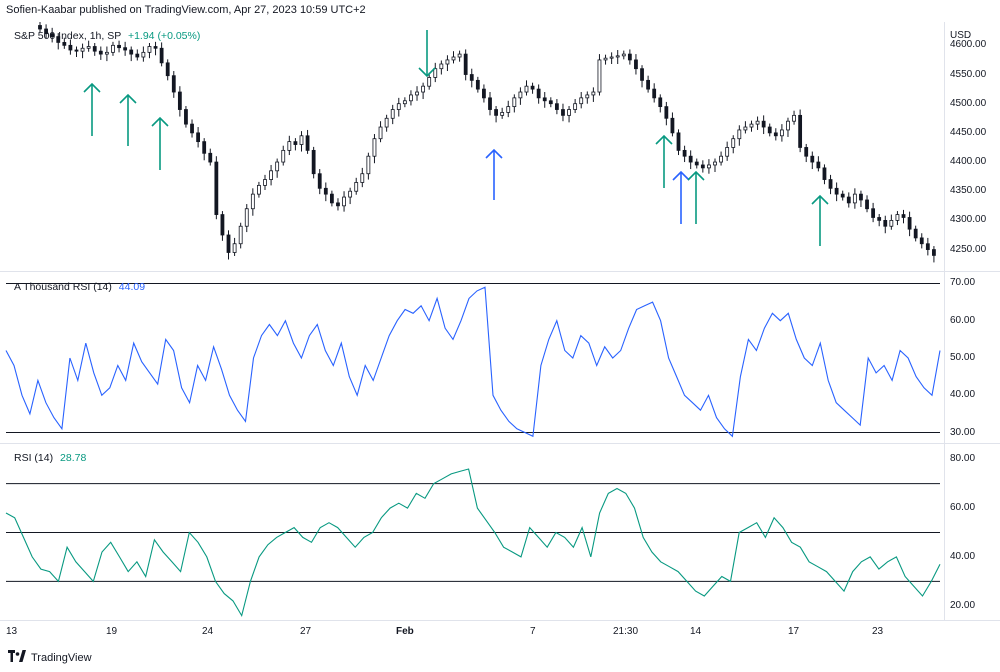 This screenshot has height=672, width=1000. I want to click on y-tick-label: 40.00, so click(963, 556).